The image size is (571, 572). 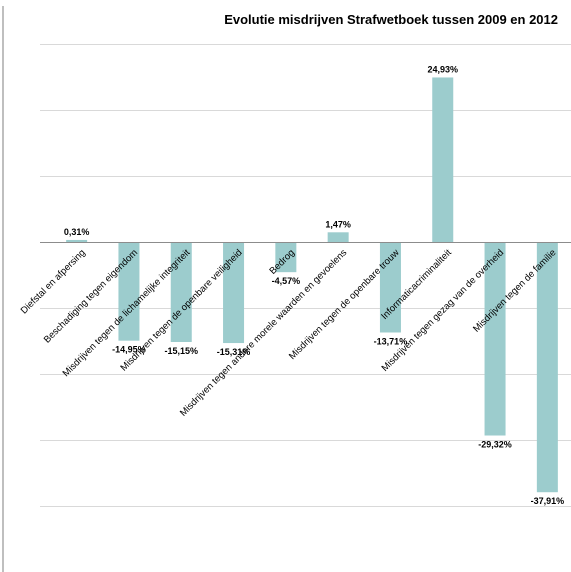 What do you see at coordinates (181, 351) in the screenshot?
I see `data-label: -15,15%` at bounding box center [181, 351].